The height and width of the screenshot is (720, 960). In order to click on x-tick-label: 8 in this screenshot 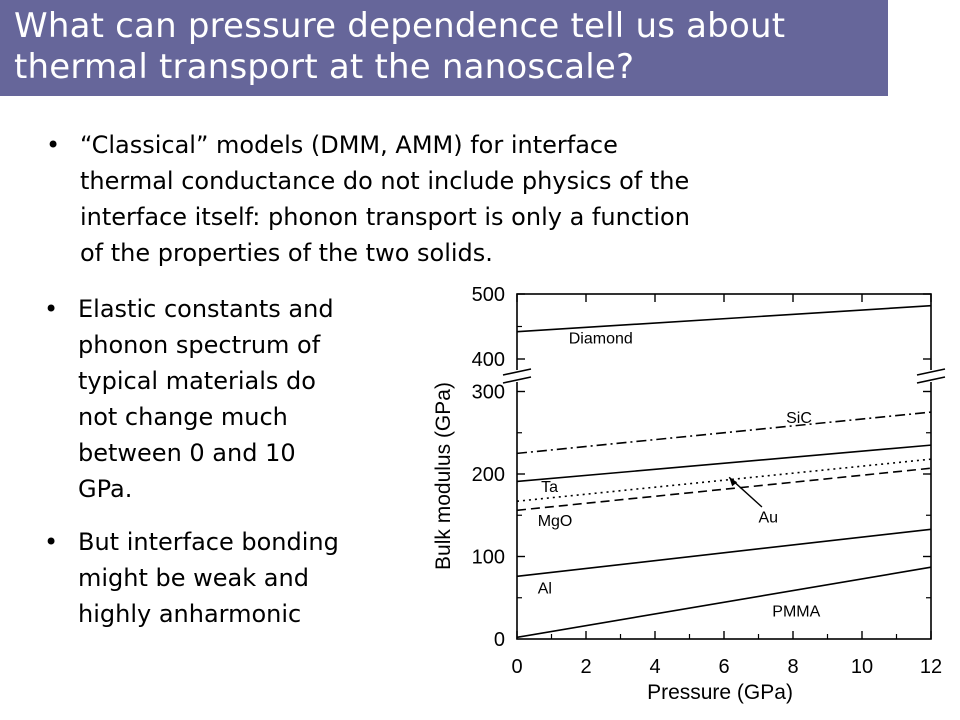, I will do `click(792, 667)`.